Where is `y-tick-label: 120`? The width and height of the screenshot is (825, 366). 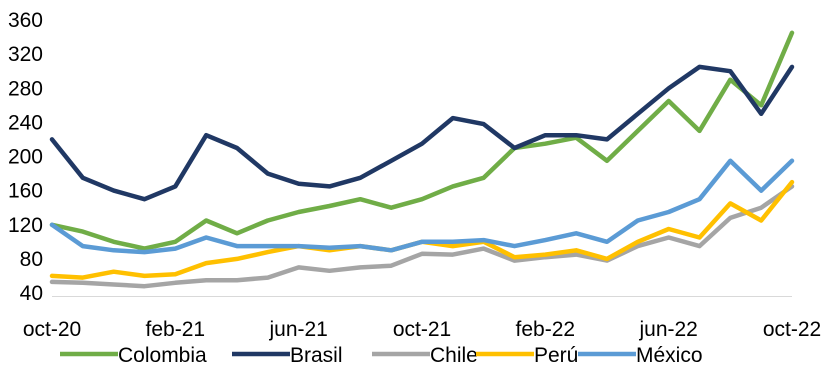 y-tick-label: 120 is located at coordinates (25, 225).